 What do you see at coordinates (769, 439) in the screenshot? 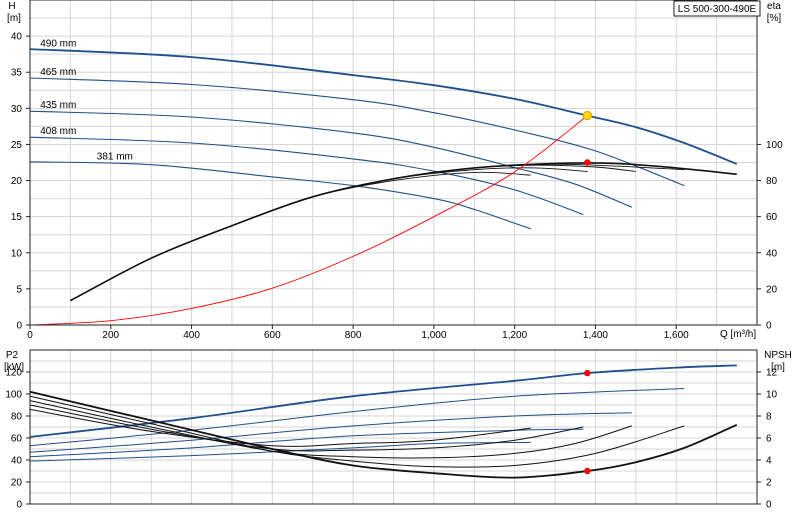
I see `npsh-tick-label: 6` at bounding box center [769, 439].